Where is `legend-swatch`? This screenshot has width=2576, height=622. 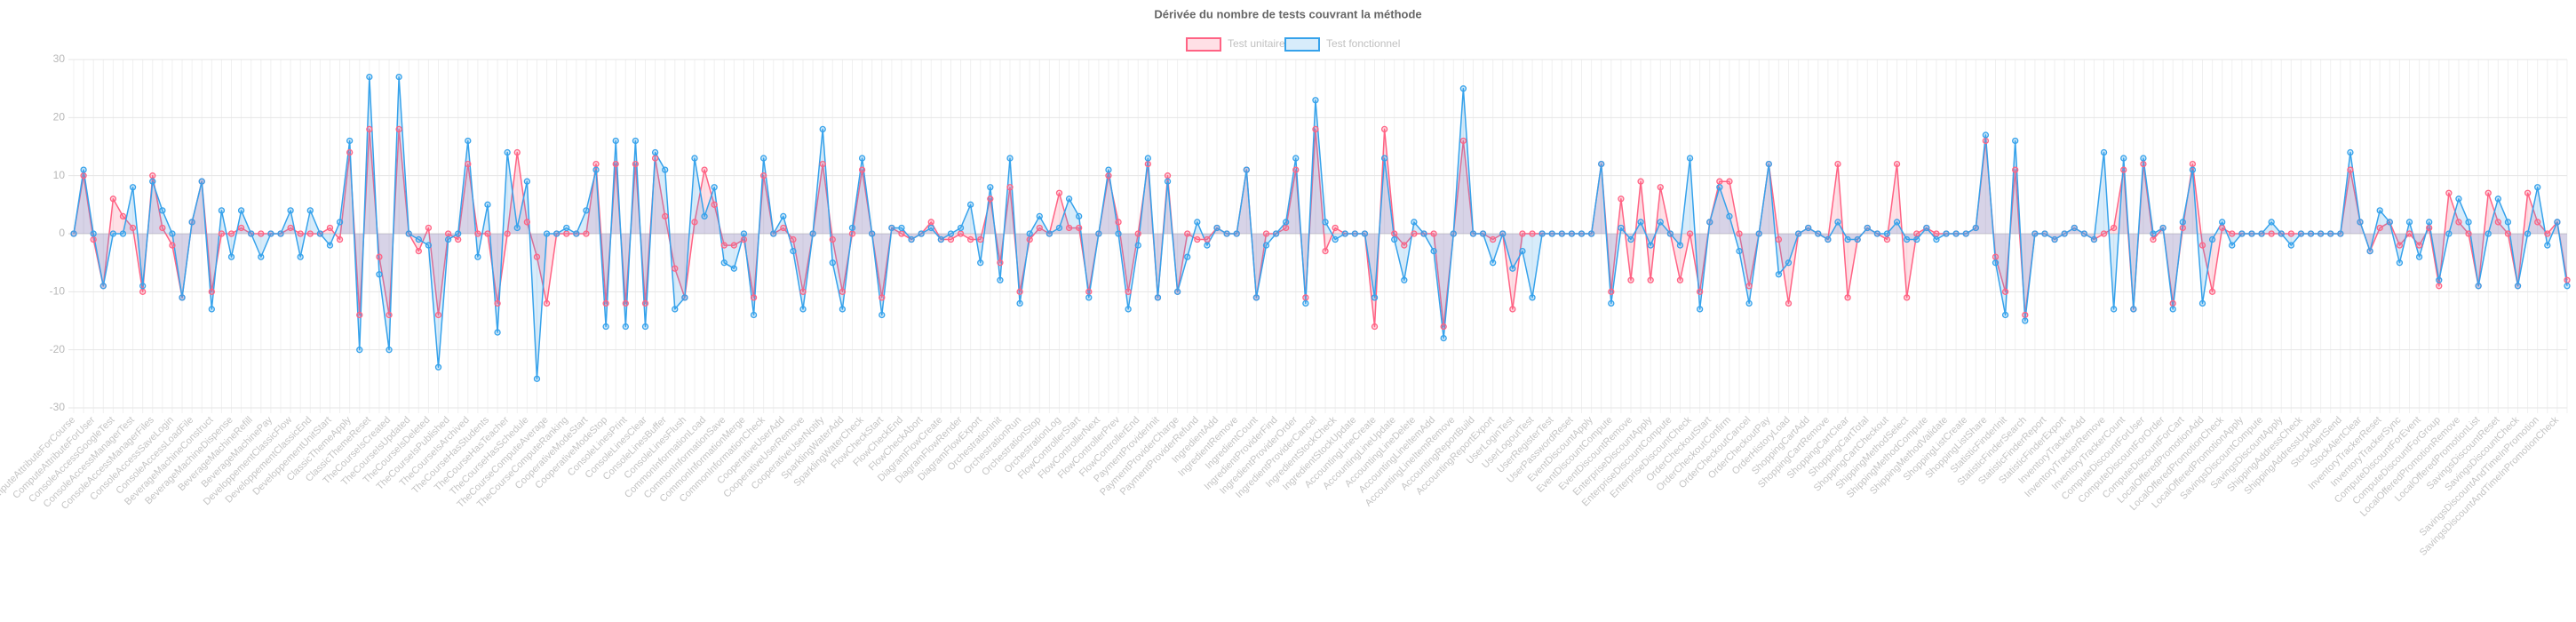
legend-swatch is located at coordinates (1203, 45).